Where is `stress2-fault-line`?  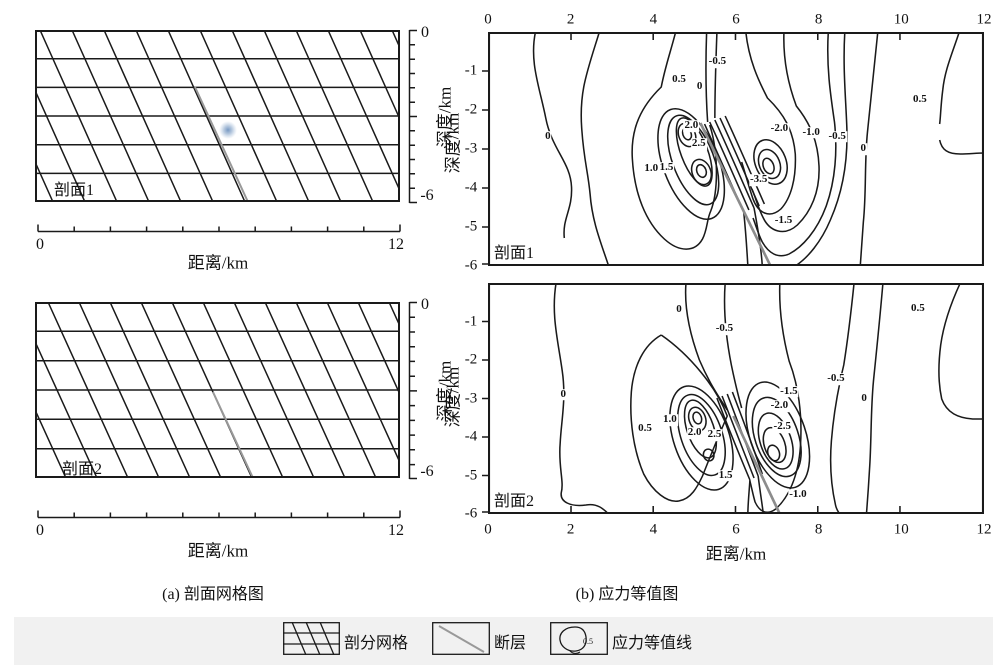
stress2-fault-line is located at coordinates (757, 464).